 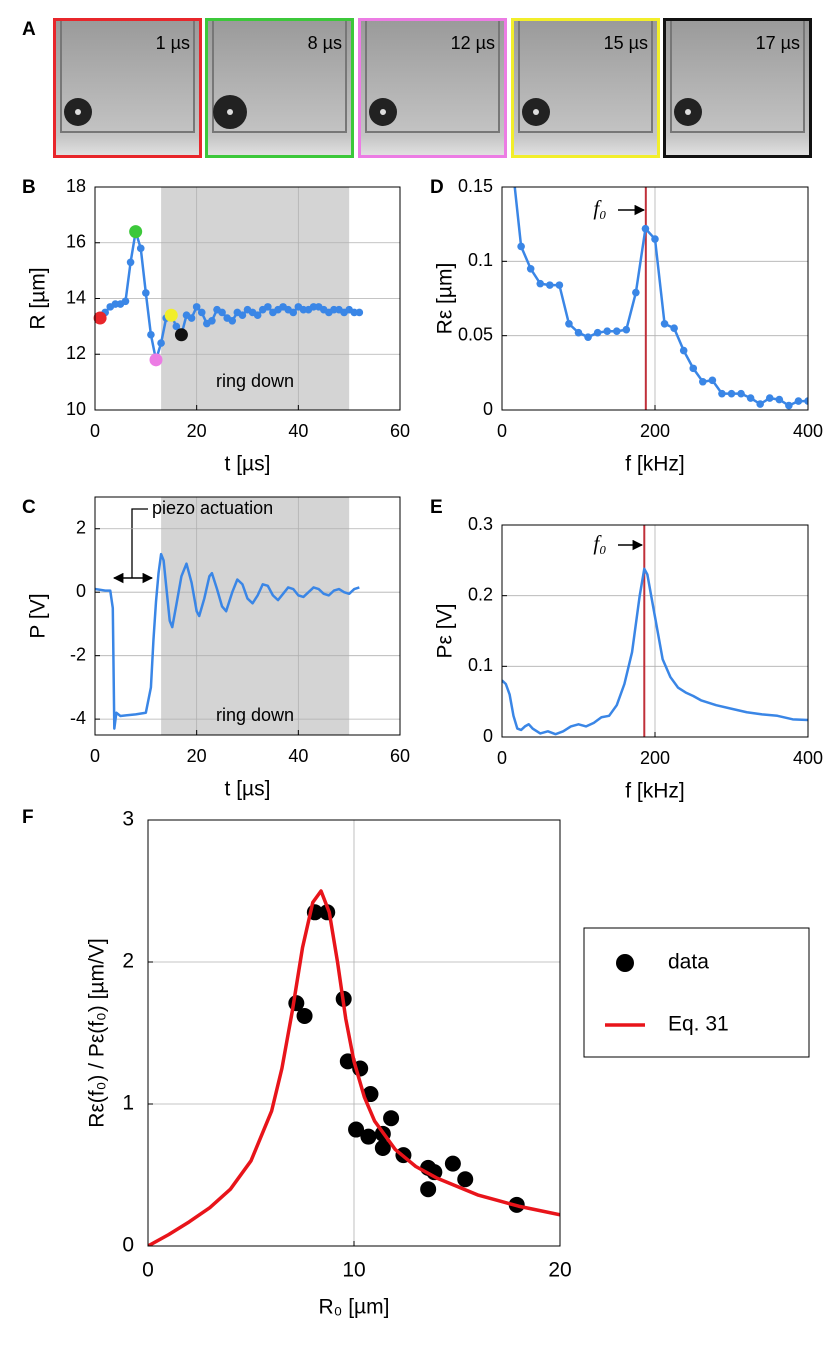 What do you see at coordinates (128, 1103) in the screenshot?
I see `y-tick-label: 1` at bounding box center [128, 1103].